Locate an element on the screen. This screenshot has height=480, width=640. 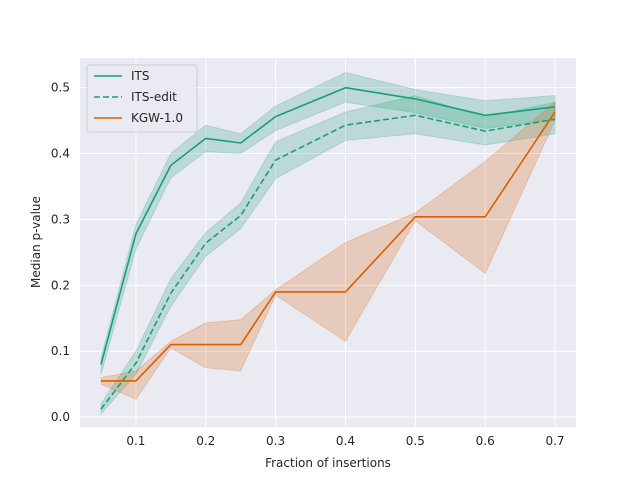
x-tick-label: 0.6 is located at coordinates (485, 441).